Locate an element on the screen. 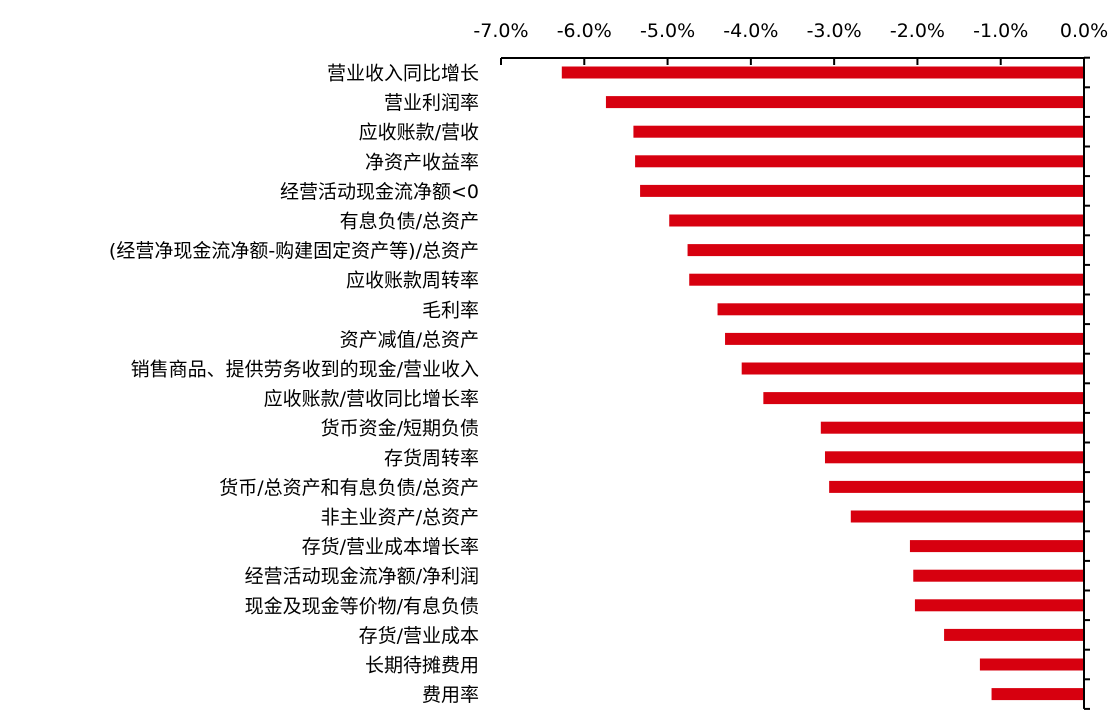  x-tick-label: -4.0% is located at coordinates (750, 31).